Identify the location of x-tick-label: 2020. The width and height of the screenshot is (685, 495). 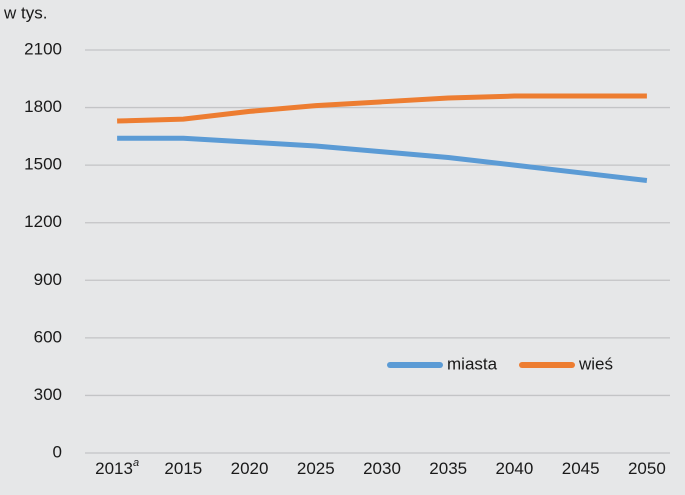
(250, 468).